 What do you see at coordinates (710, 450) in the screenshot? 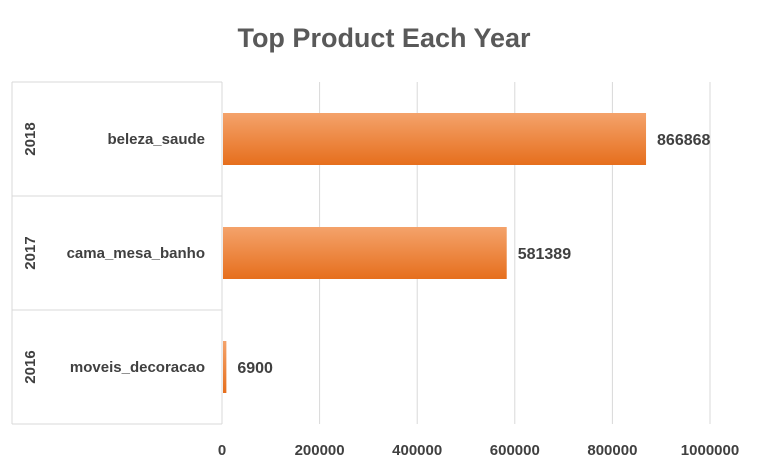
I see `x-tick-label: 1000000` at bounding box center [710, 450].